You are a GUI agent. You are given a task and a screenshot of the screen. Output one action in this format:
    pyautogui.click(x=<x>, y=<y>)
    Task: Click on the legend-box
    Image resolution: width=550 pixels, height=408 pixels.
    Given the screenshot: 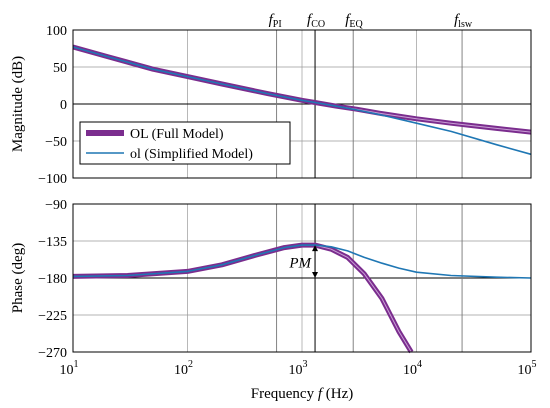 What is the action you would take?
    pyautogui.click(x=185, y=143)
    